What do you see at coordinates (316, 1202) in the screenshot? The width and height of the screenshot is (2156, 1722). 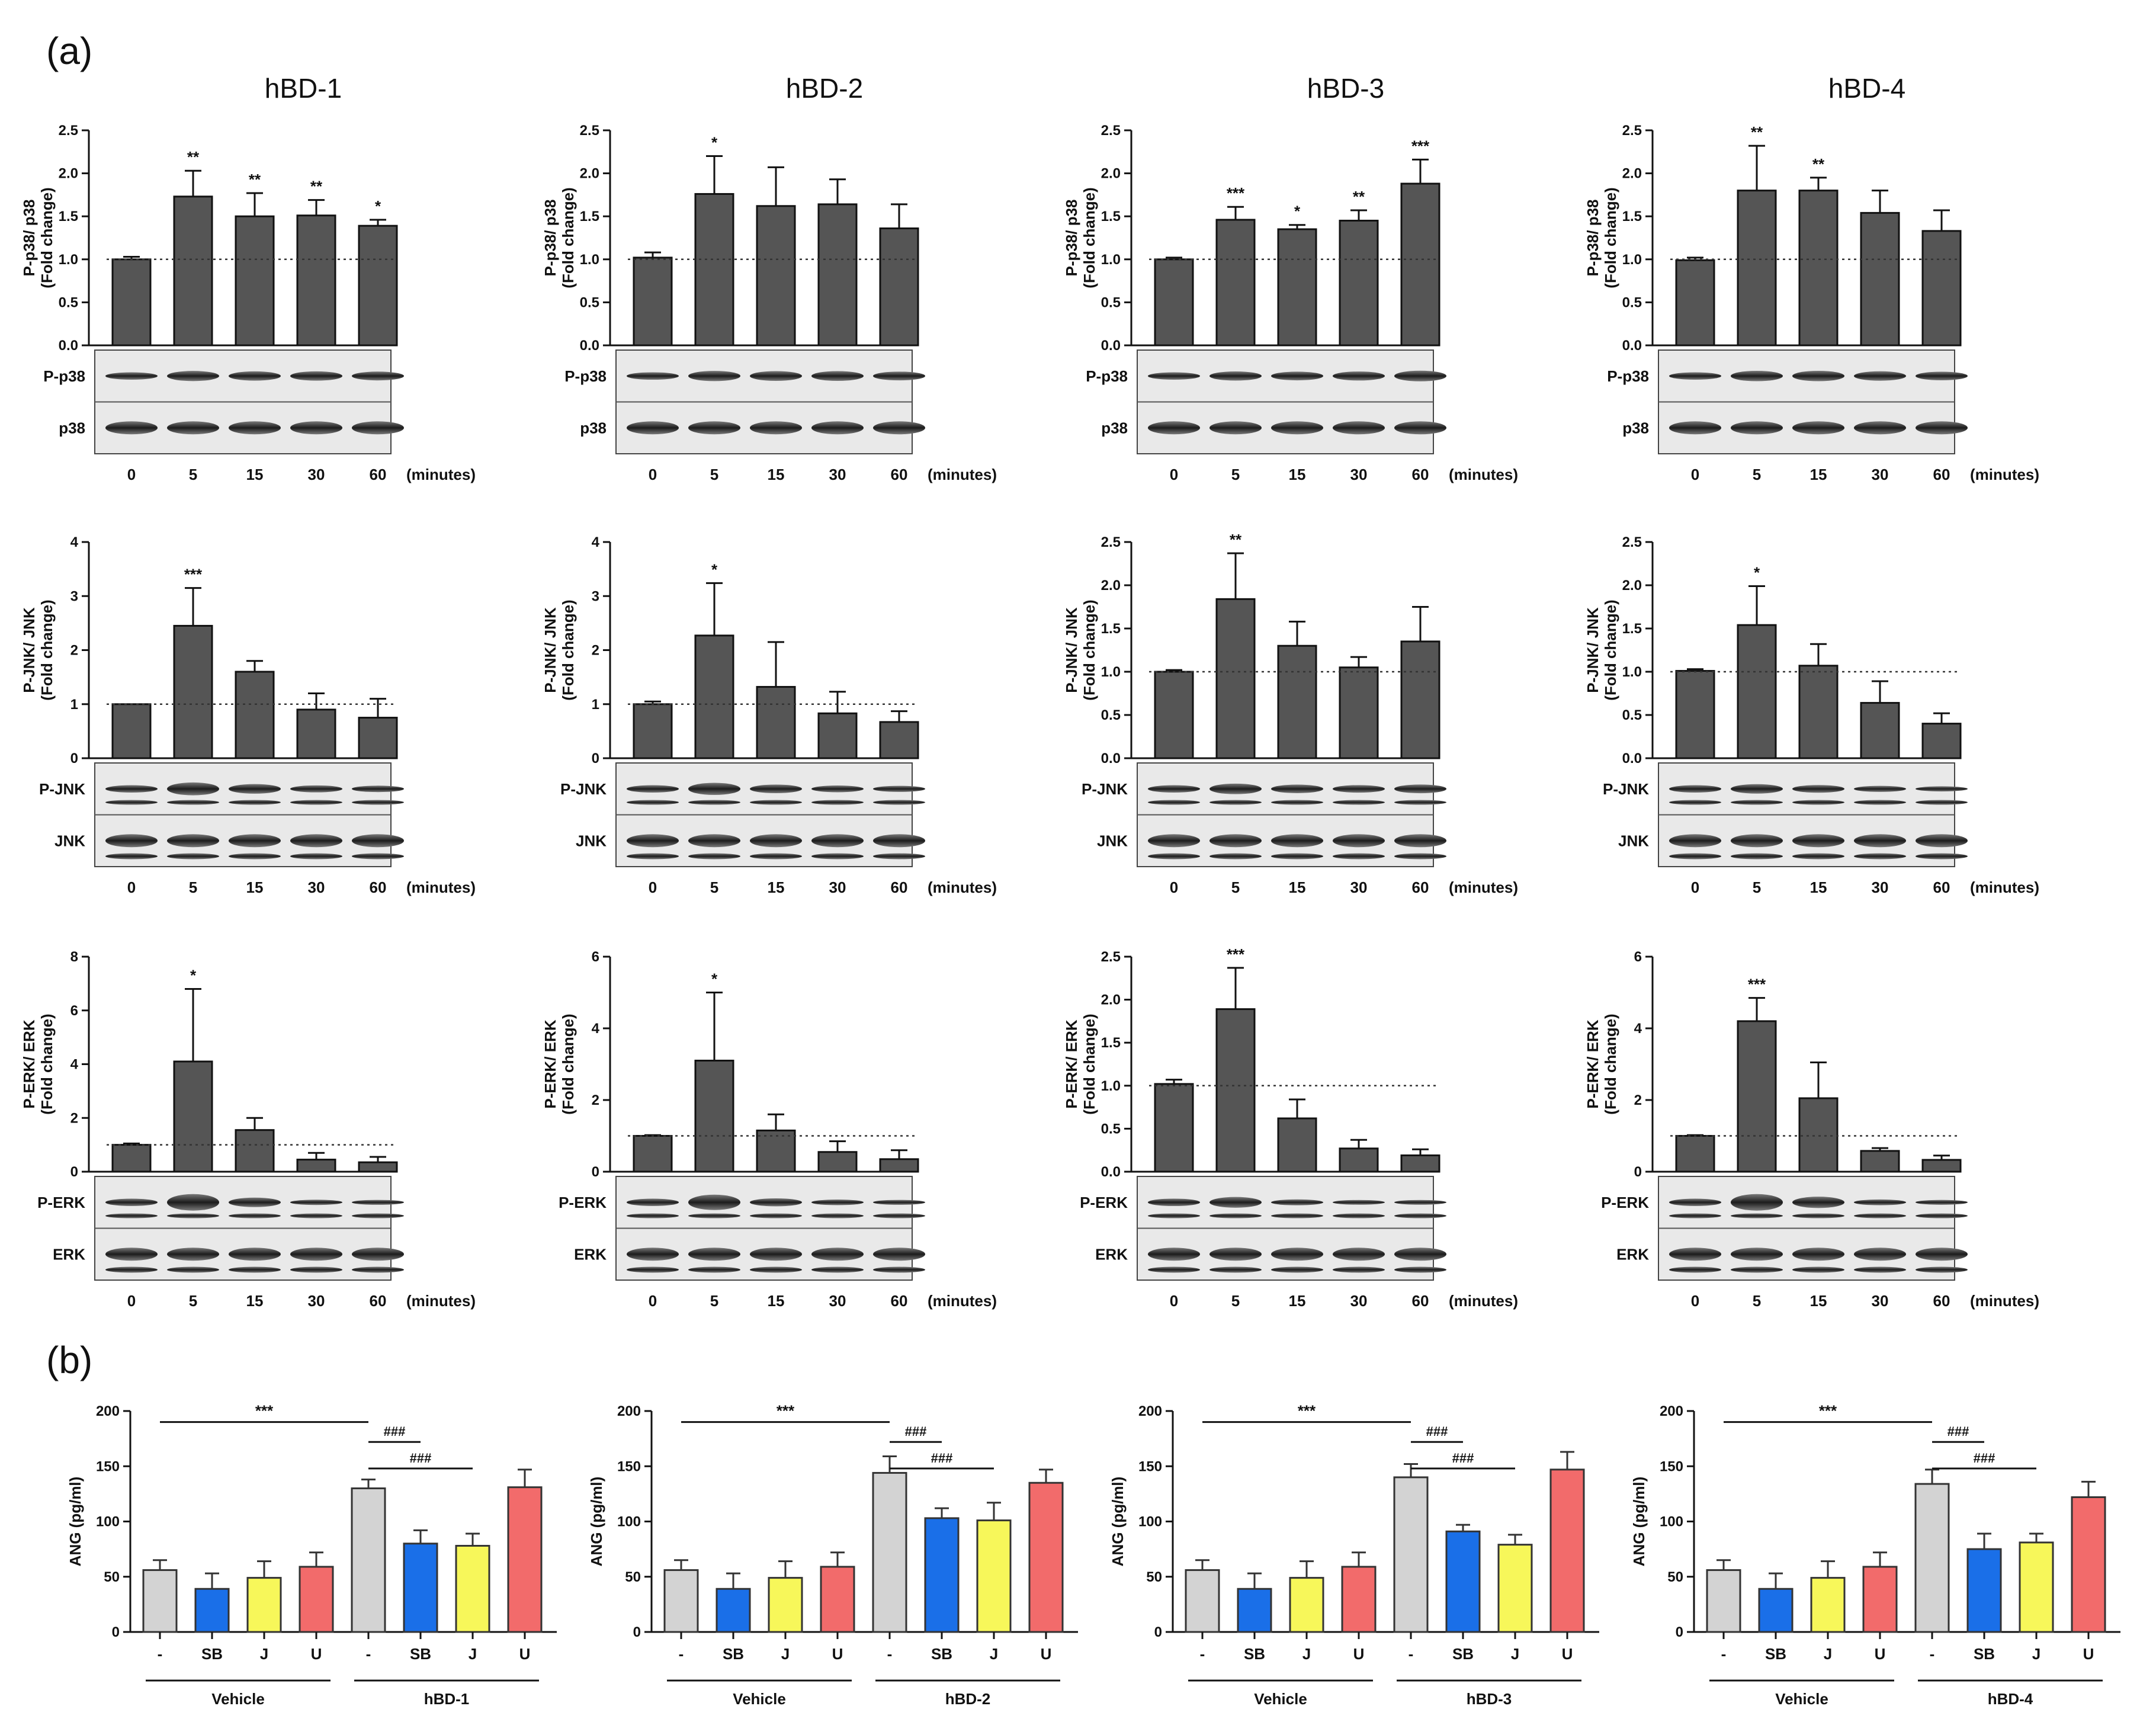 I see `chart-erk-hbd1-band-phospho` at bounding box center [316, 1202].